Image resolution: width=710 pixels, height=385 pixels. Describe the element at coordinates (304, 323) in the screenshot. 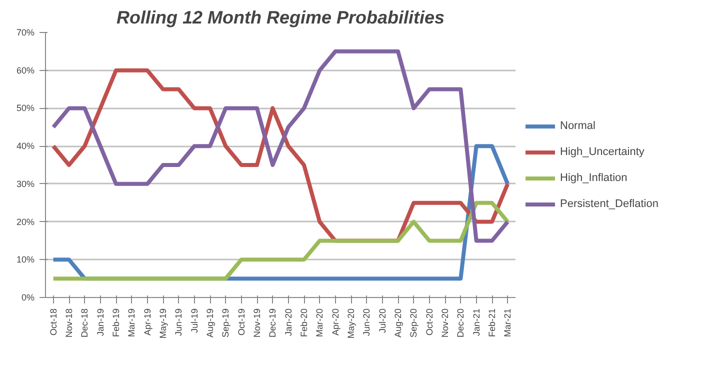

I see `x-tick-label: Feb-20` at that location.